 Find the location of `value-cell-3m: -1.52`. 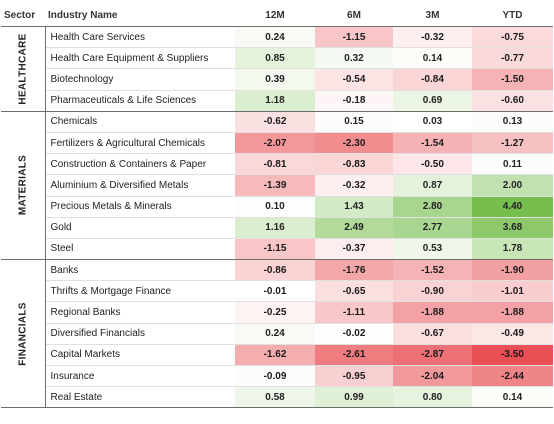

value-cell-3m: -1.52 is located at coordinates (432, 270).